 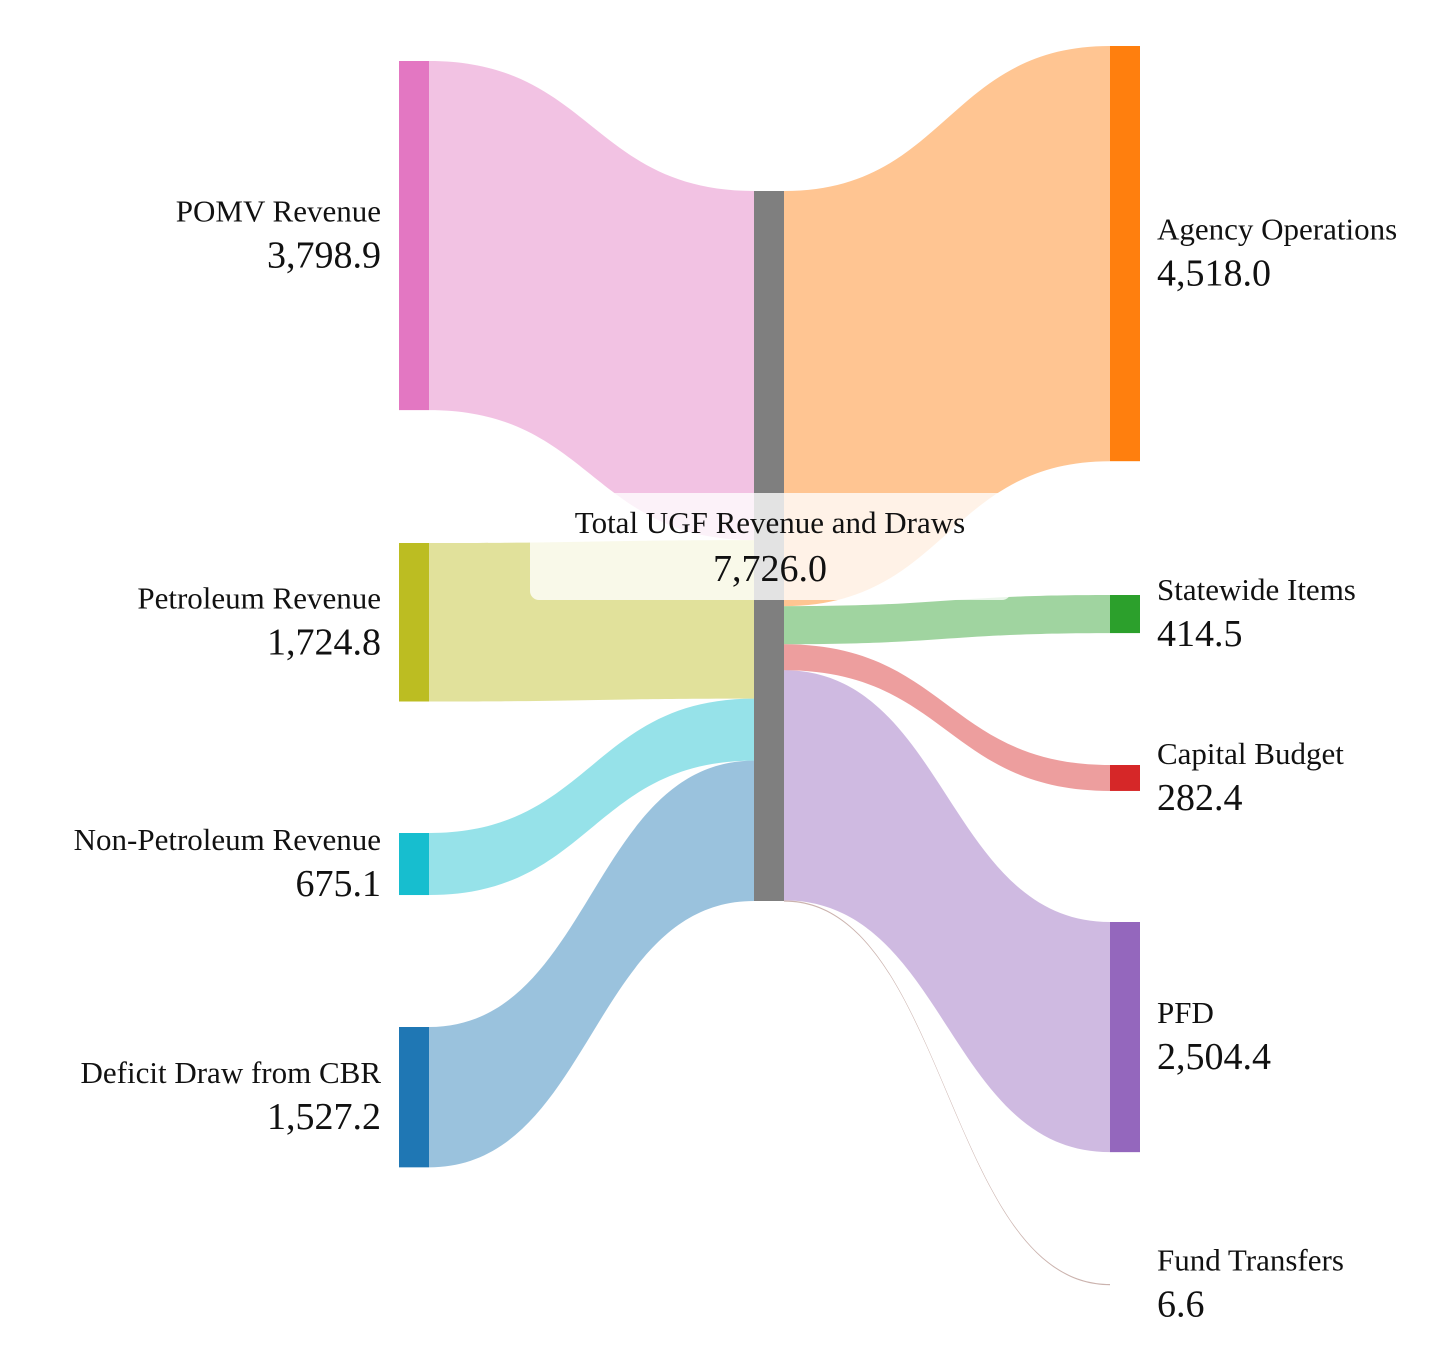 What do you see at coordinates (1250, 753) in the screenshot?
I see `node-label-capital-budget: Capital Budget` at bounding box center [1250, 753].